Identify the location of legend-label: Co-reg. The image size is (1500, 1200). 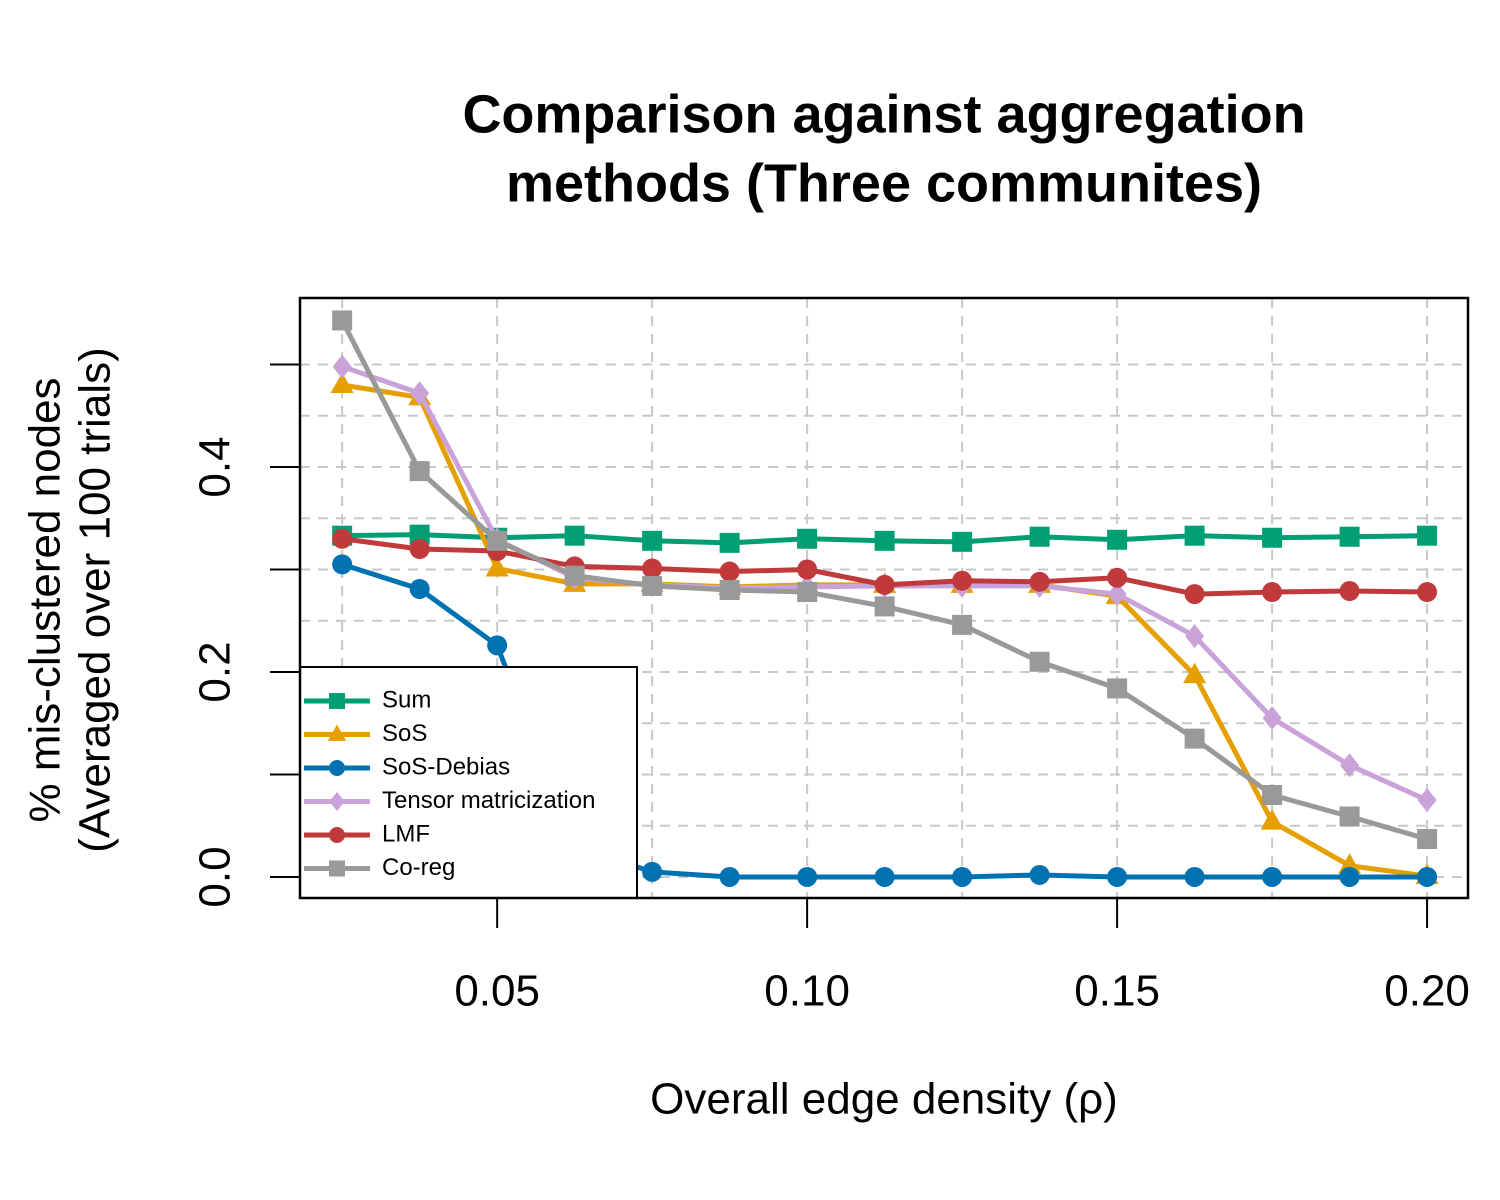
(418, 867).